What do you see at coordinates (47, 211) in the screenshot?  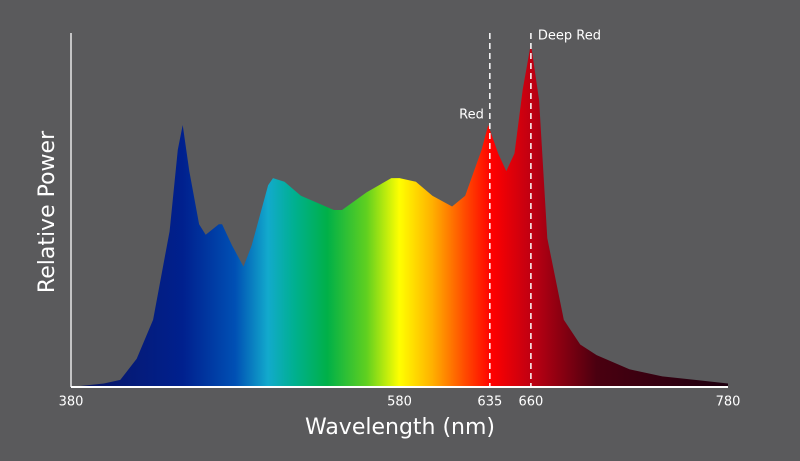 I see `y-axis-label: Relative Power` at bounding box center [47, 211].